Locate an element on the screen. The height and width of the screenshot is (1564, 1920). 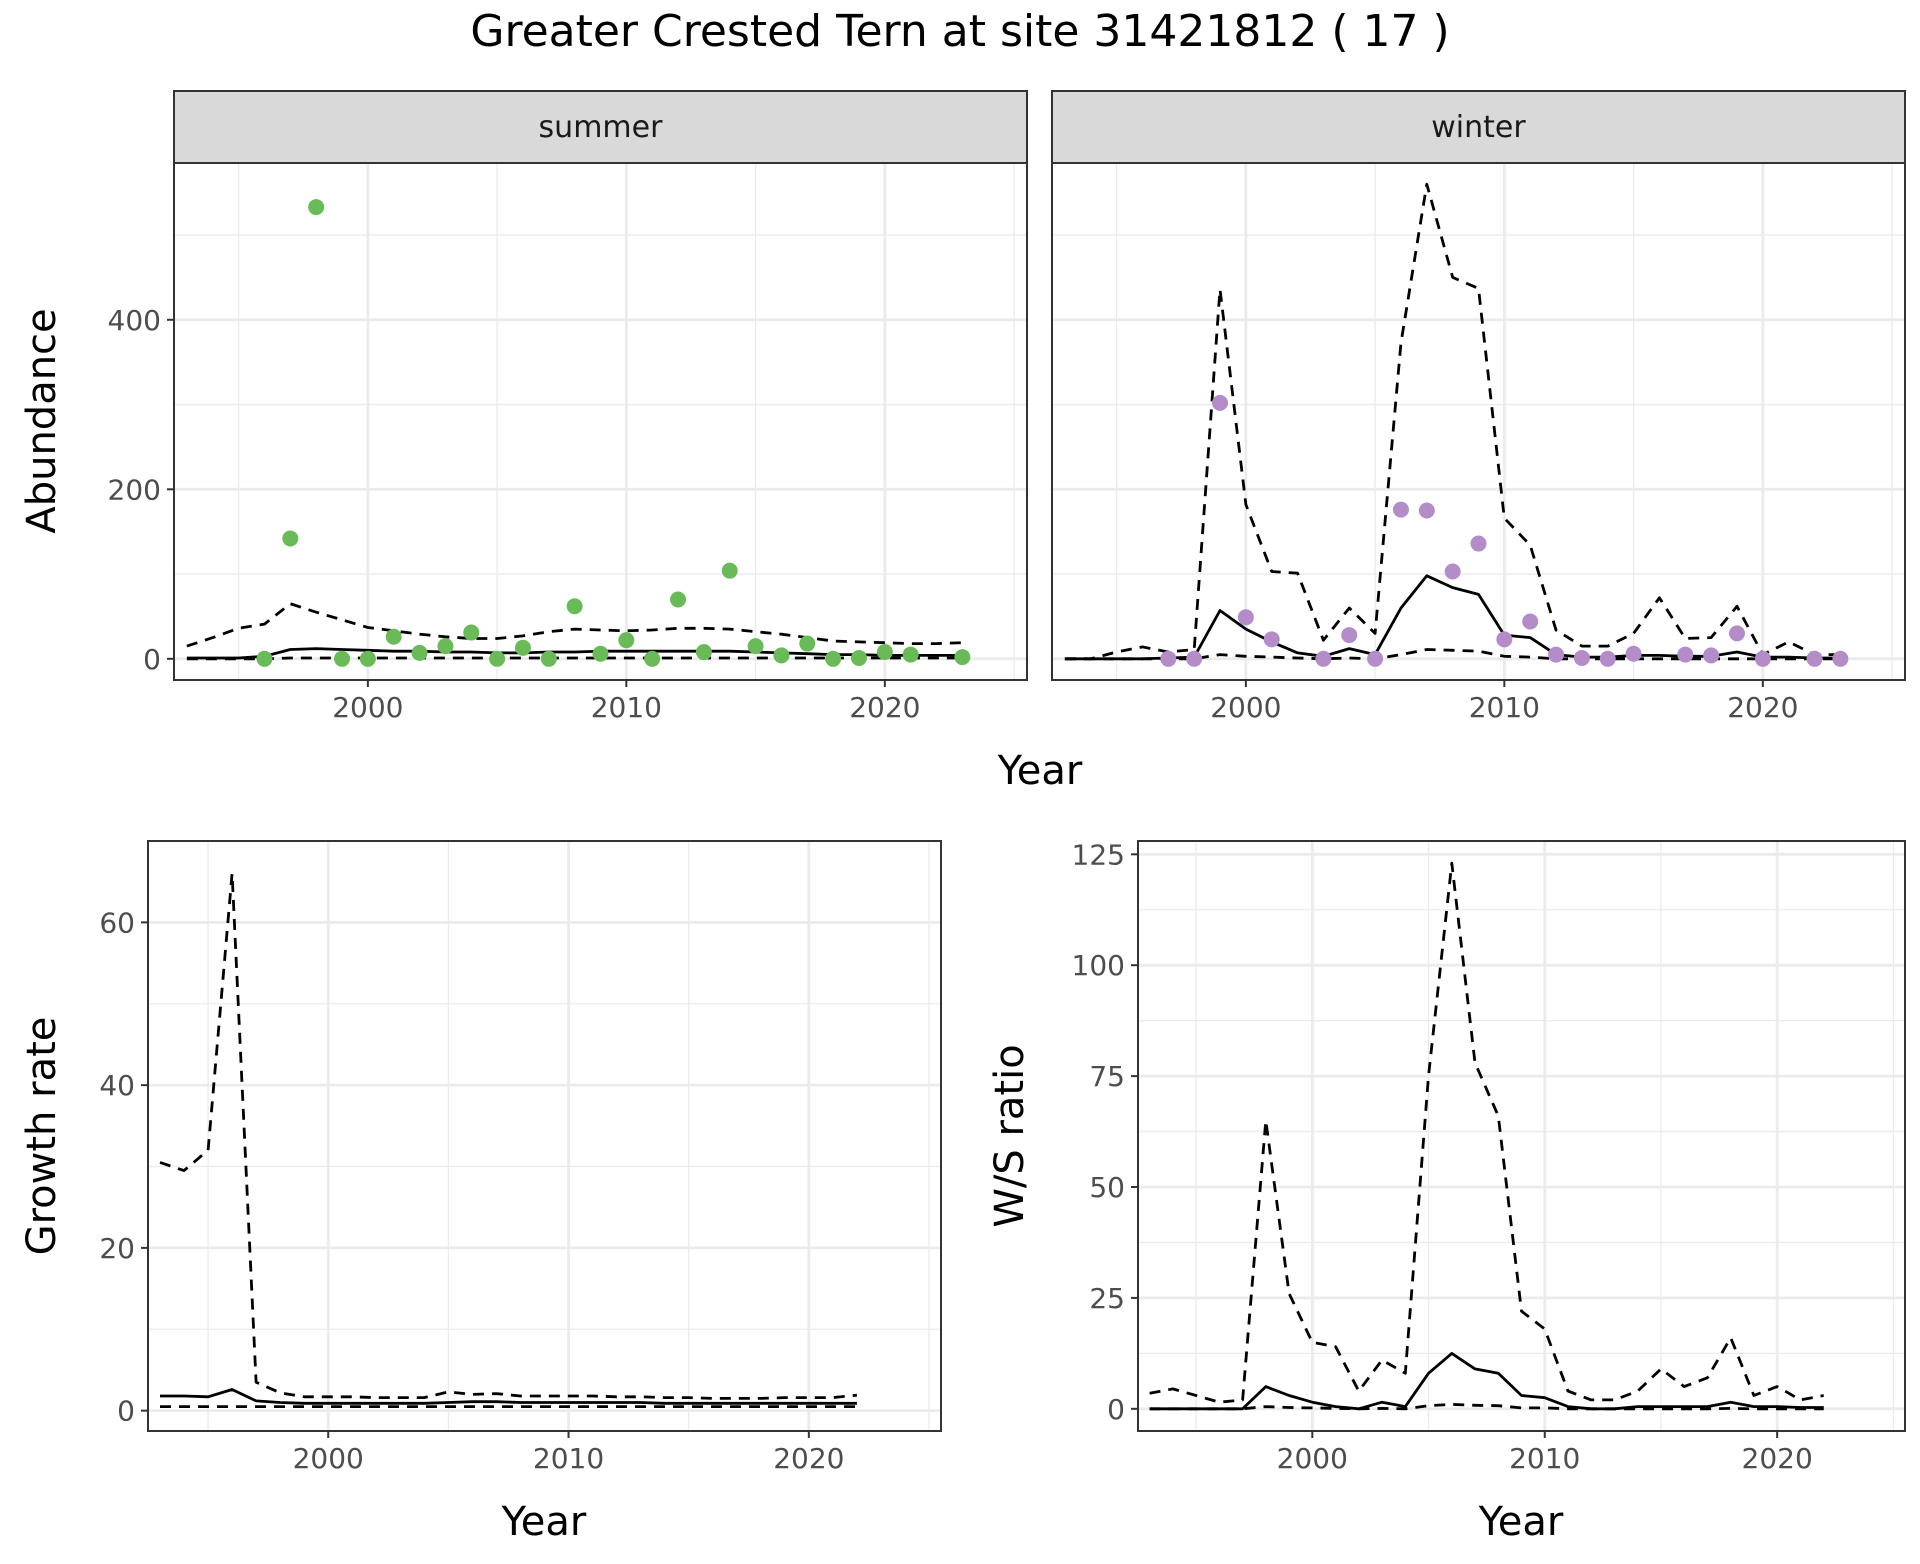
y-tick-label: 20 is located at coordinates (117, 1248).